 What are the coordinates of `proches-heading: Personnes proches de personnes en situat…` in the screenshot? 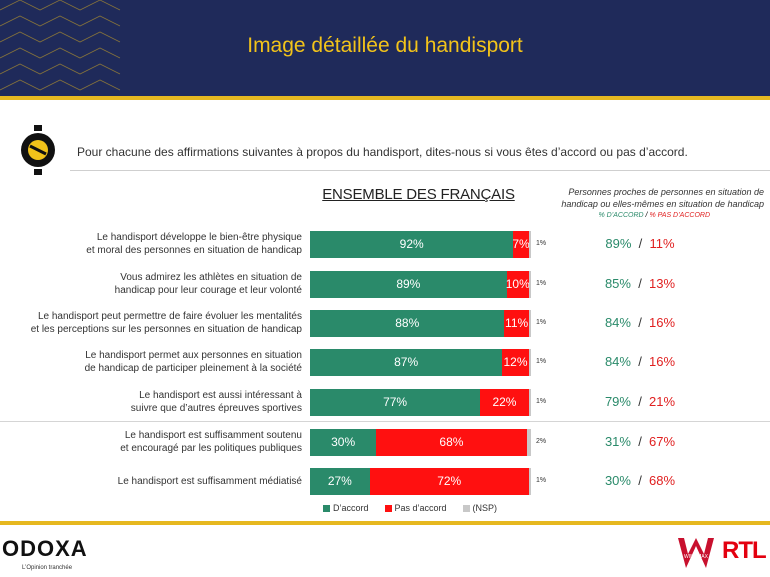 It's located at (662, 198).